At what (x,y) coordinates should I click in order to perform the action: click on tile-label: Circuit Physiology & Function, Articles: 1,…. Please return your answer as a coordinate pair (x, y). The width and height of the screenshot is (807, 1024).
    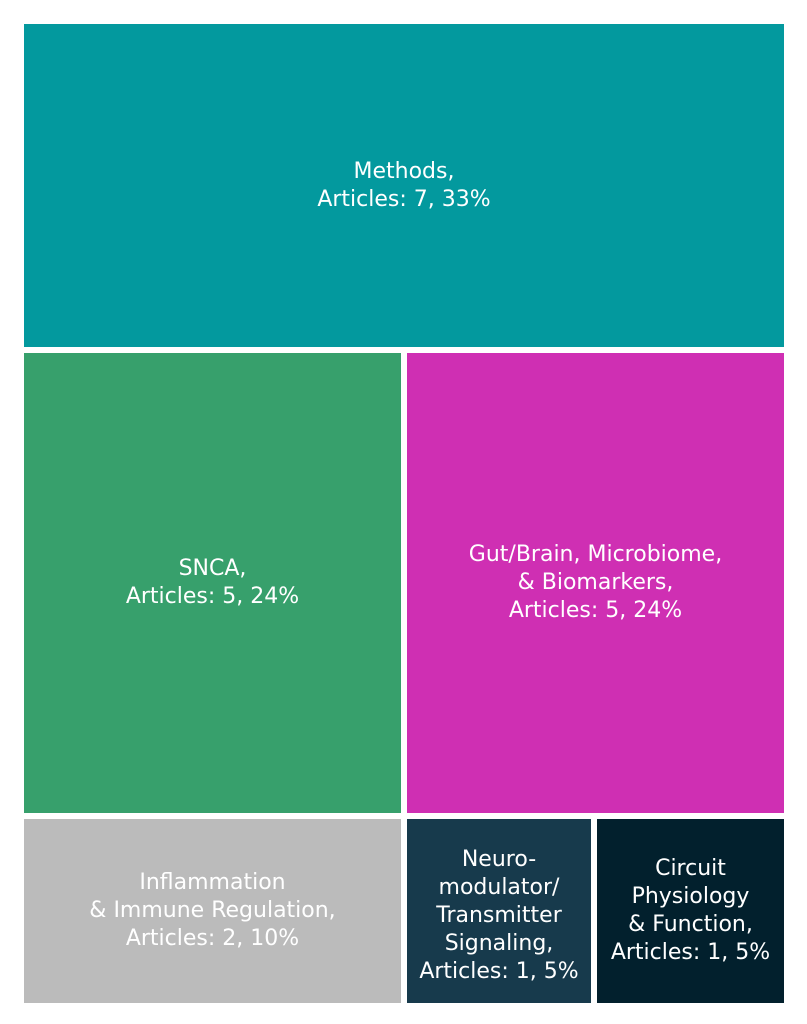
    Looking at the image, I should click on (690, 911).